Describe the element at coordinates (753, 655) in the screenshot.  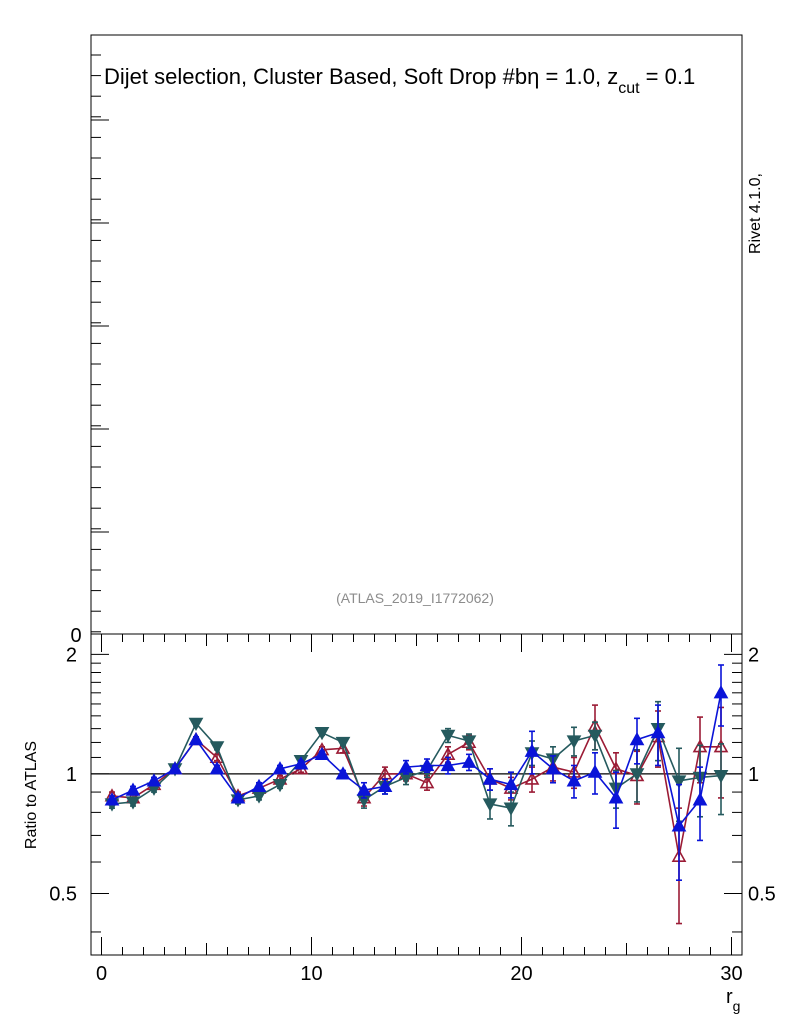
I see `ratio-y-tick-label-right: 2` at that location.